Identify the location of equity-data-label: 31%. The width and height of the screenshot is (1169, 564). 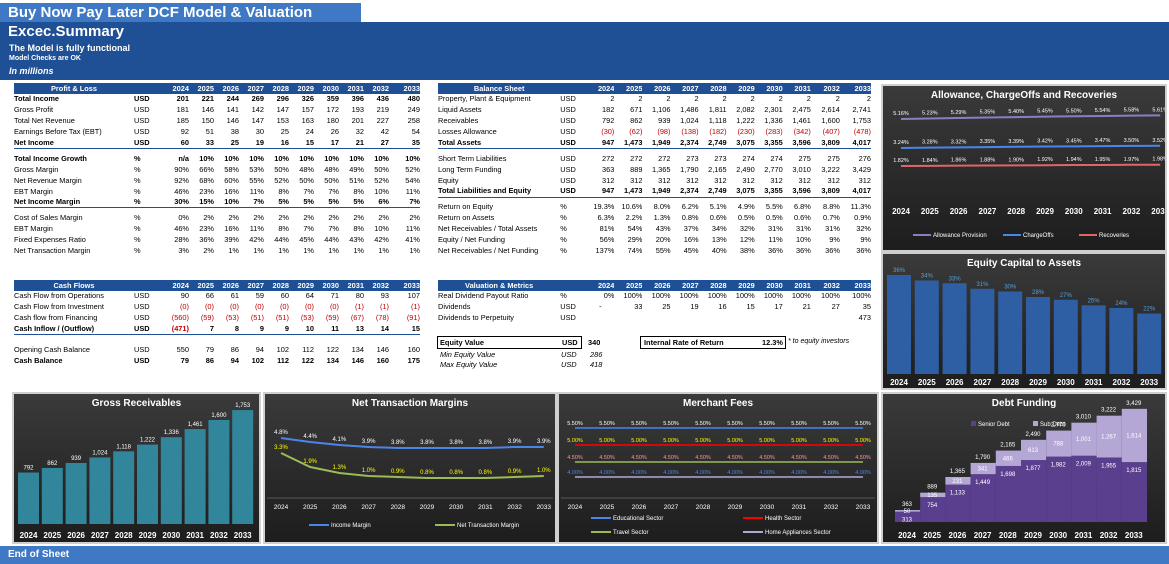
(982, 285).